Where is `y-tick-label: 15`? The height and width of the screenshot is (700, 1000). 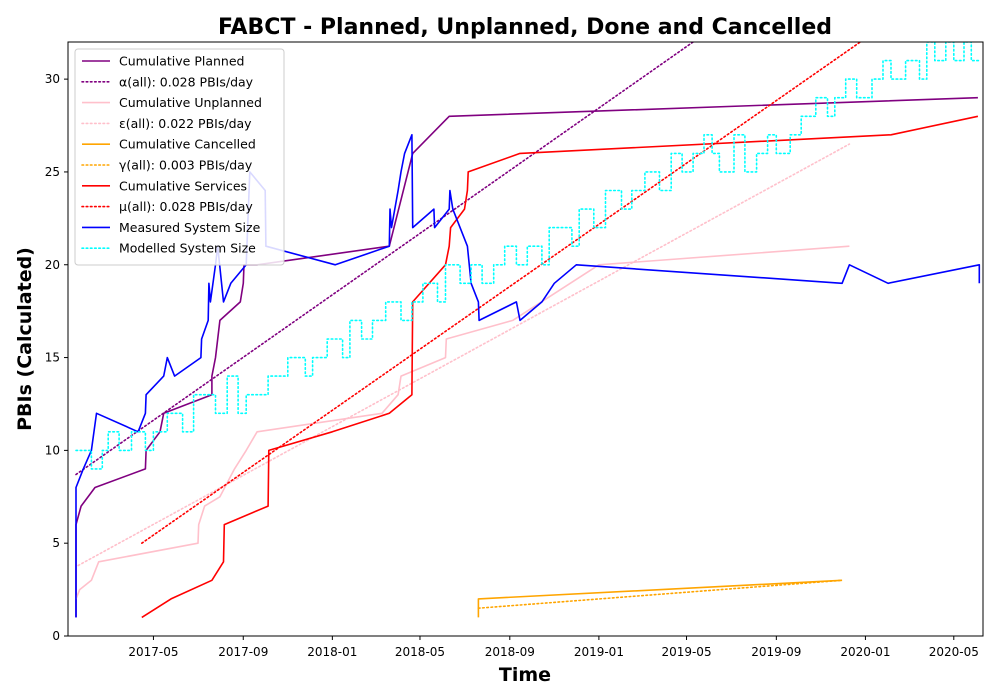 y-tick-label: 15 is located at coordinates (52, 358).